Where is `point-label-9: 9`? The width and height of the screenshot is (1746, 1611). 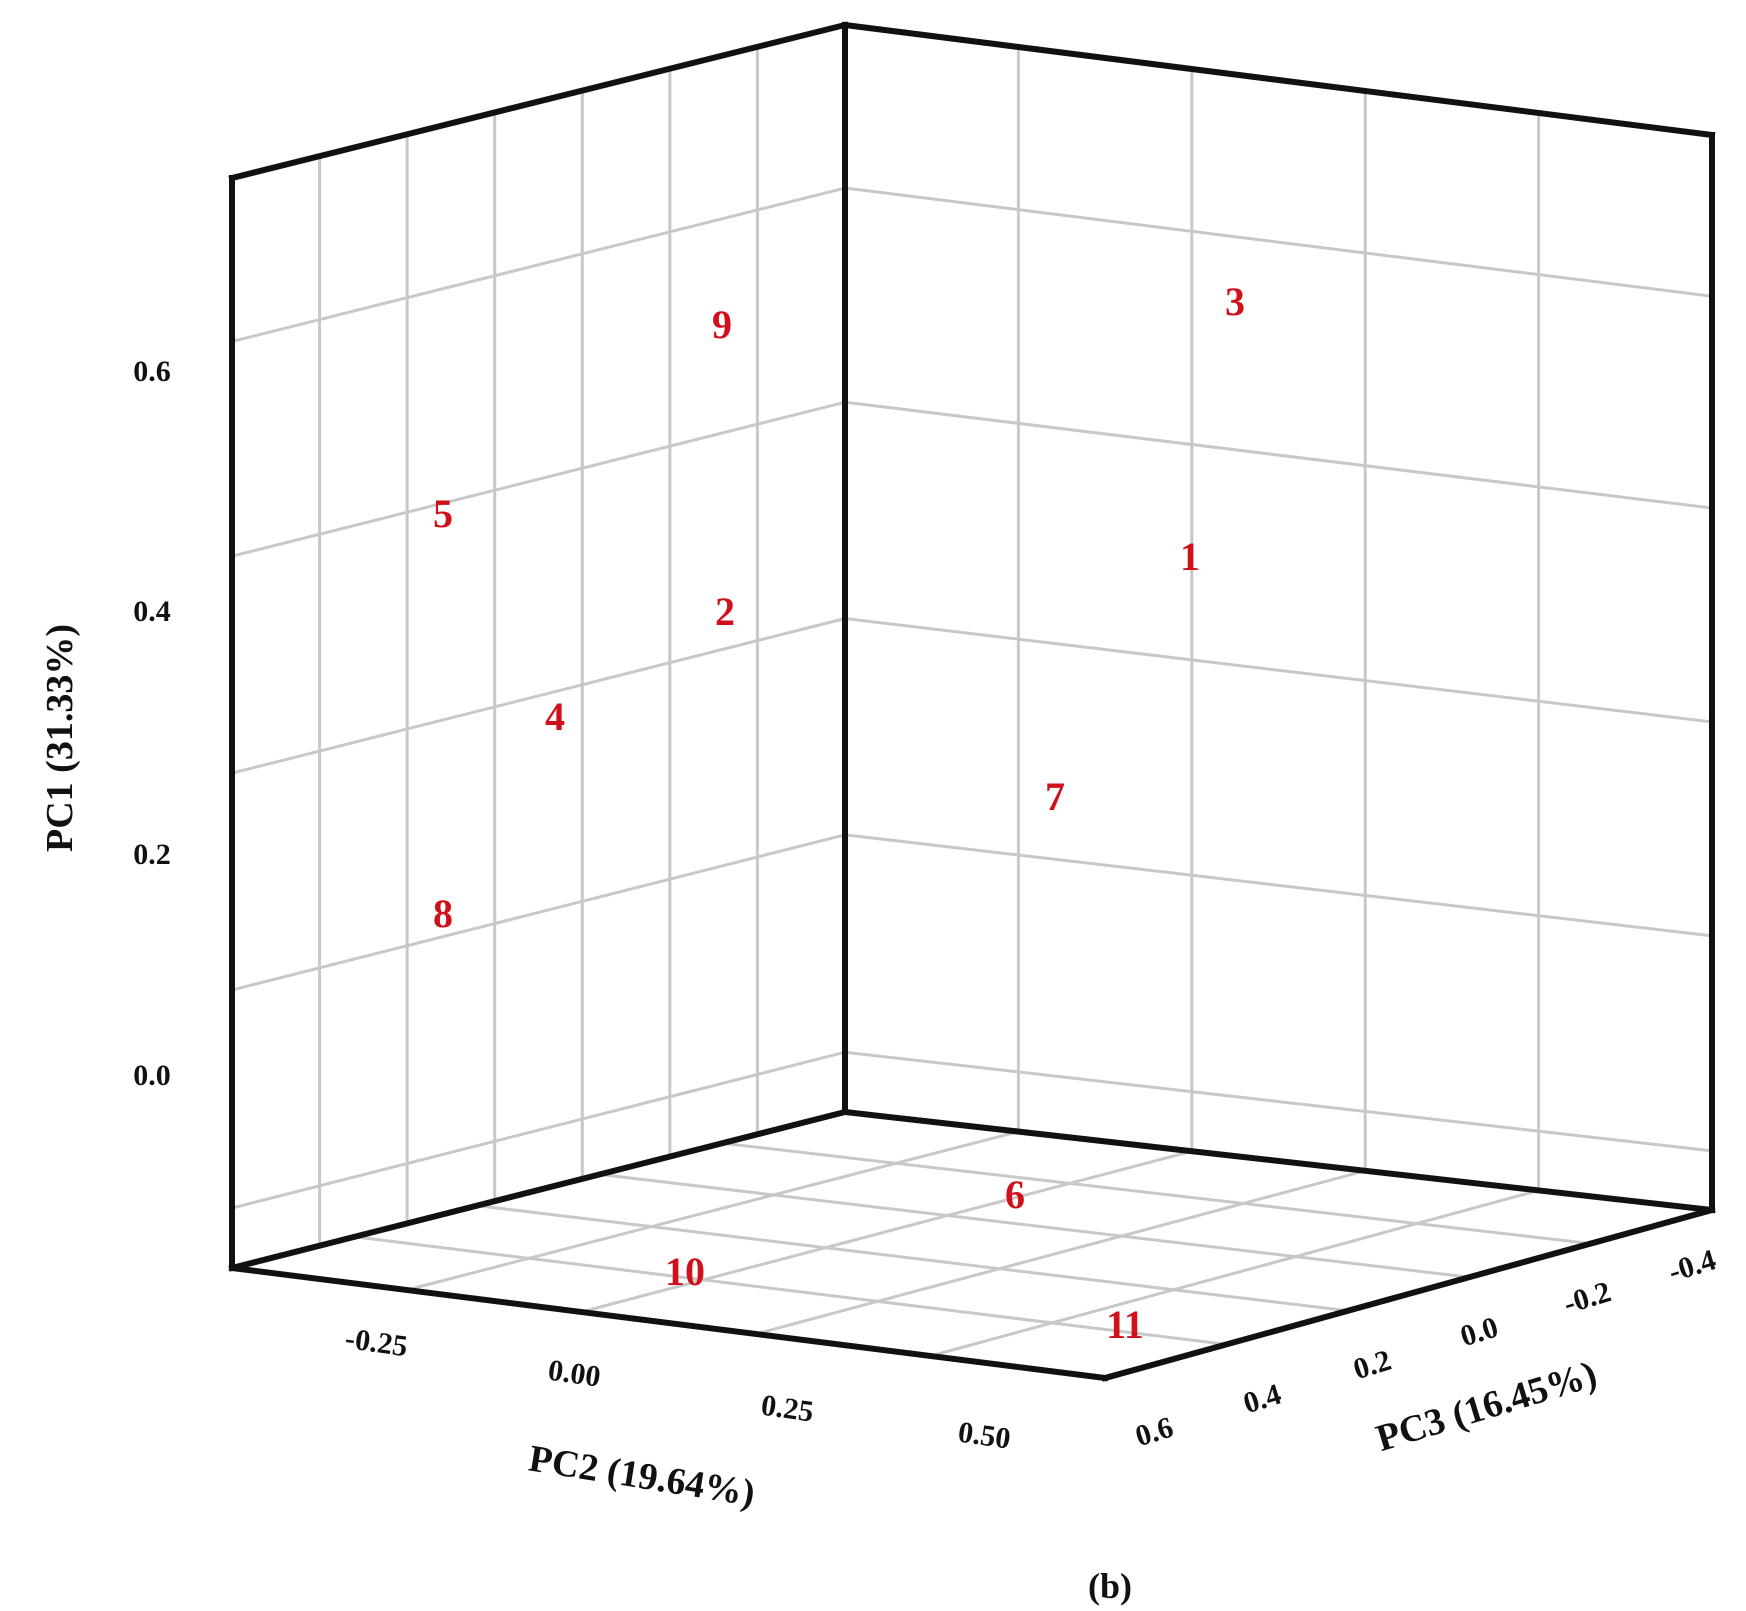 point-label-9: 9 is located at coordinates (722, 324).